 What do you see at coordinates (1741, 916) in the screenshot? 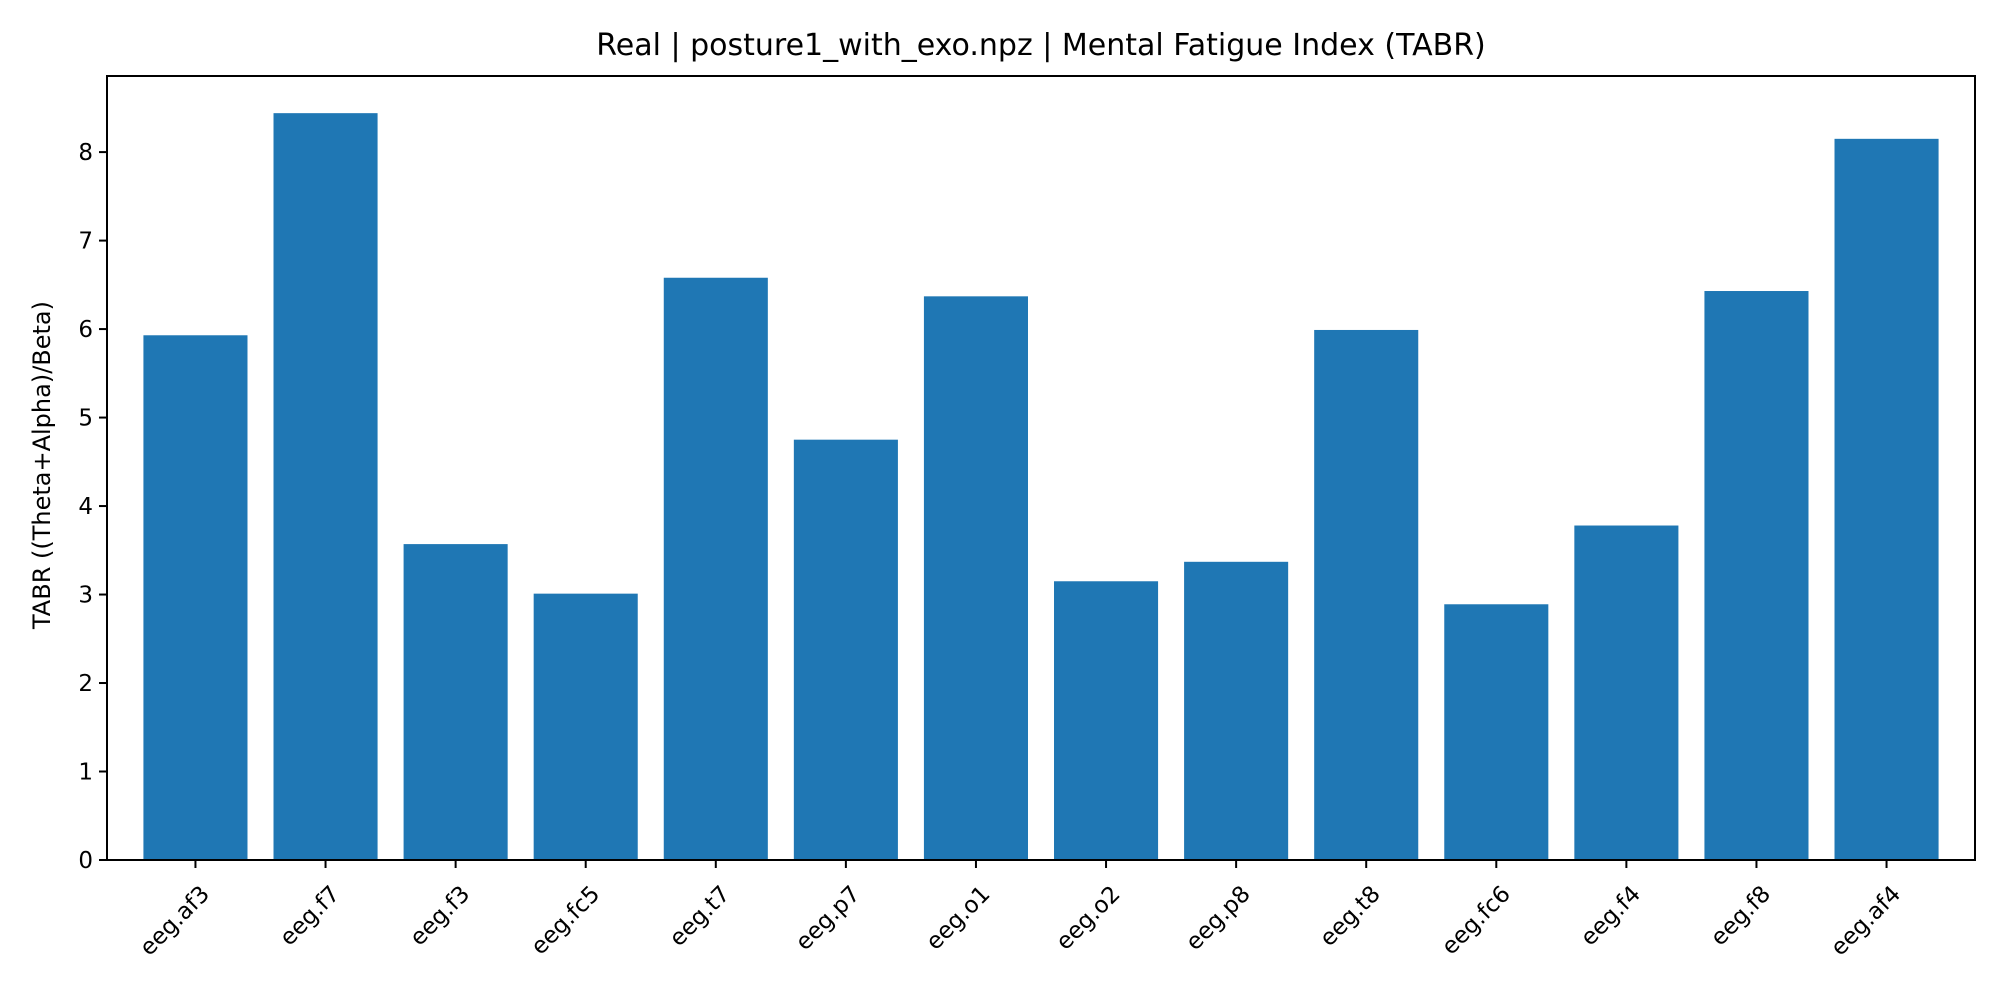
I see `x-tick-label: eeg.f8` at bounding box center [1741, 916].